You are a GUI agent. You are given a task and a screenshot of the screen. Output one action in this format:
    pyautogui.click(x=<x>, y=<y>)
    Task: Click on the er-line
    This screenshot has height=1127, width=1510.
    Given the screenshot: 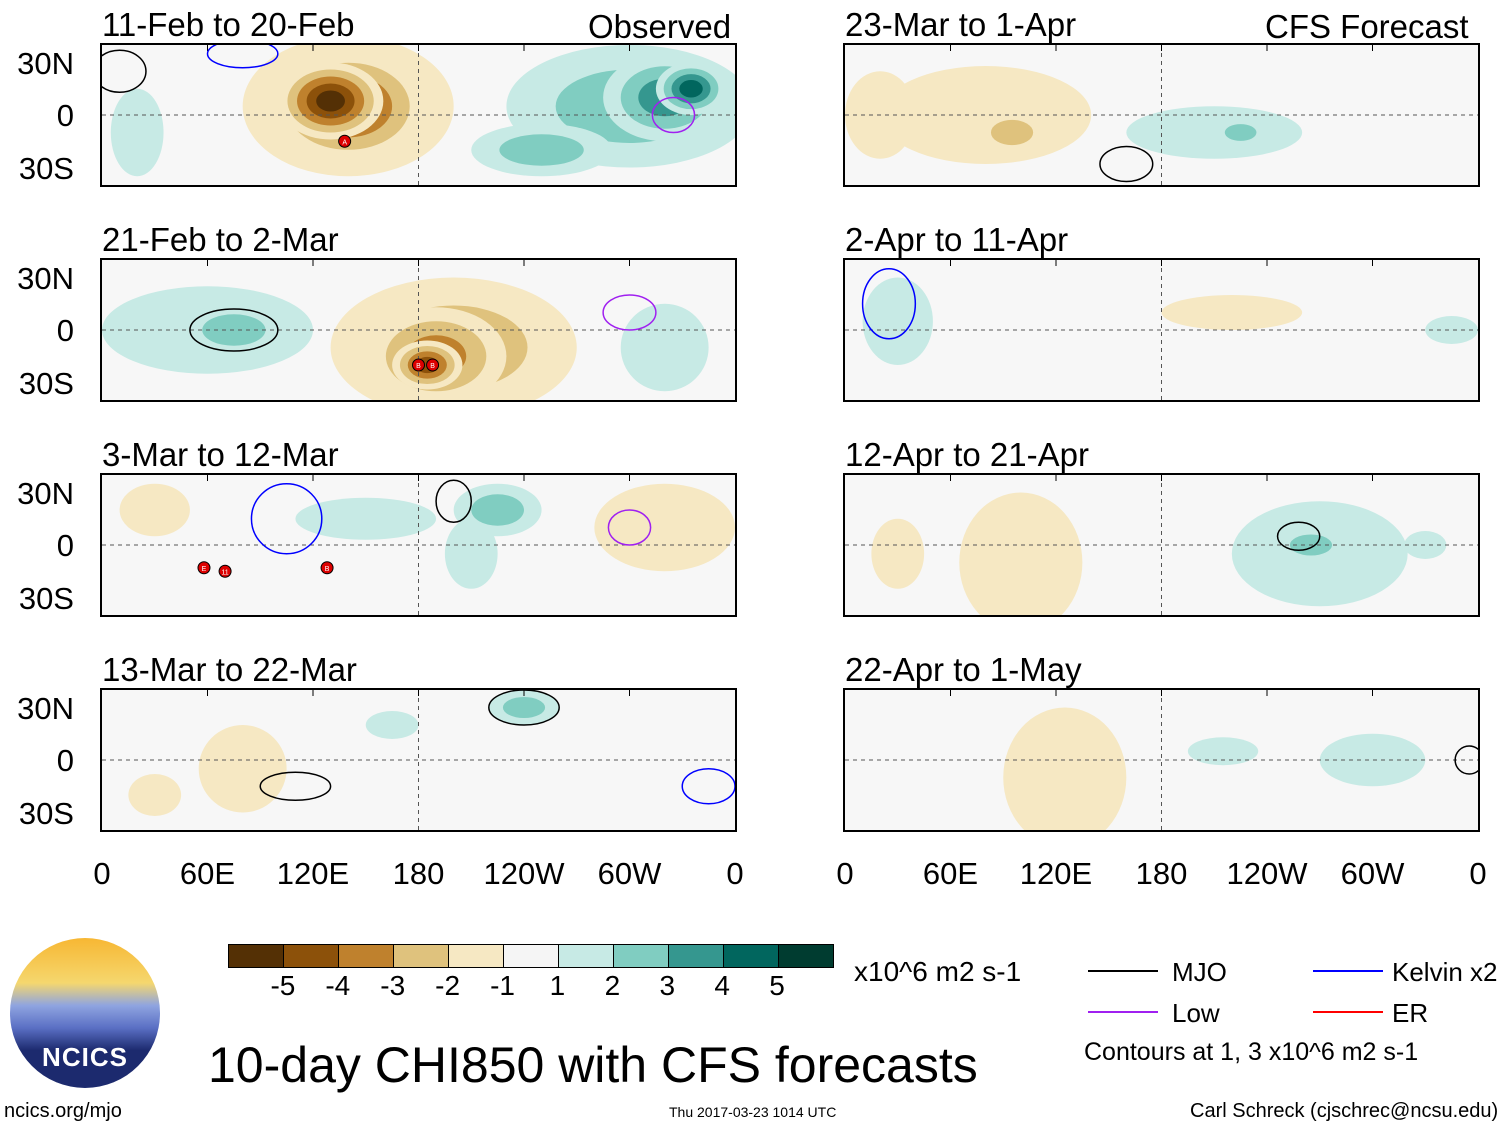 What is the action you would take?
    pyautogui.click(x=1348, y=1012)
    